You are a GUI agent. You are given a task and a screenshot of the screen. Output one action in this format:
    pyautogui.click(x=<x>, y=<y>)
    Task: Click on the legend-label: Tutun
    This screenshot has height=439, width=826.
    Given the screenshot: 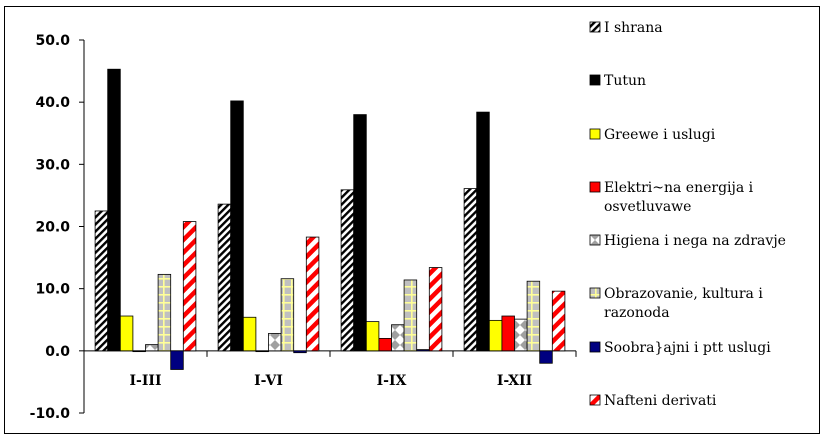 What is the action you would take?
    pyautogui.click(x=625, y=81)
    